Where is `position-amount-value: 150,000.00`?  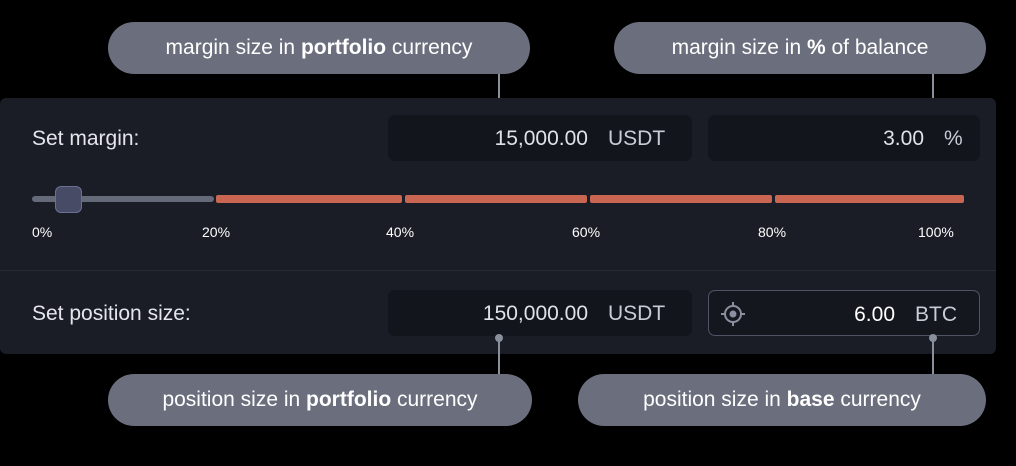
position-amount-value: 150,000.00 is located at coordinates (535, 313).